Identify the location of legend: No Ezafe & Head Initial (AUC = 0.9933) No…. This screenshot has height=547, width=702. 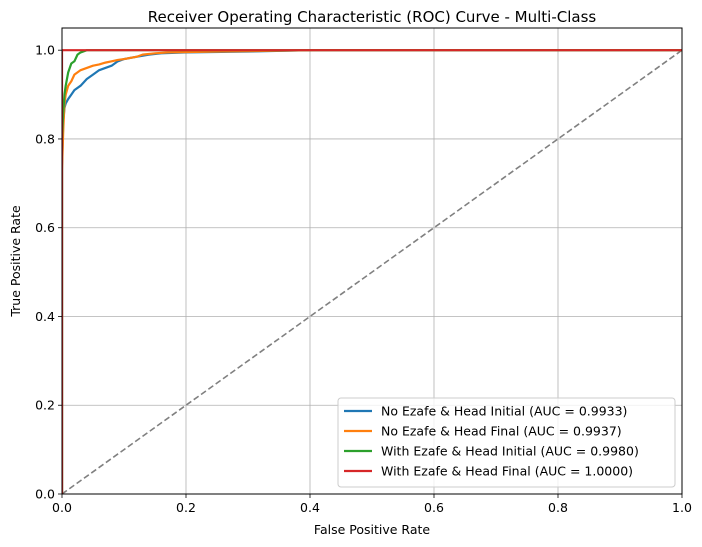
(506, 442).